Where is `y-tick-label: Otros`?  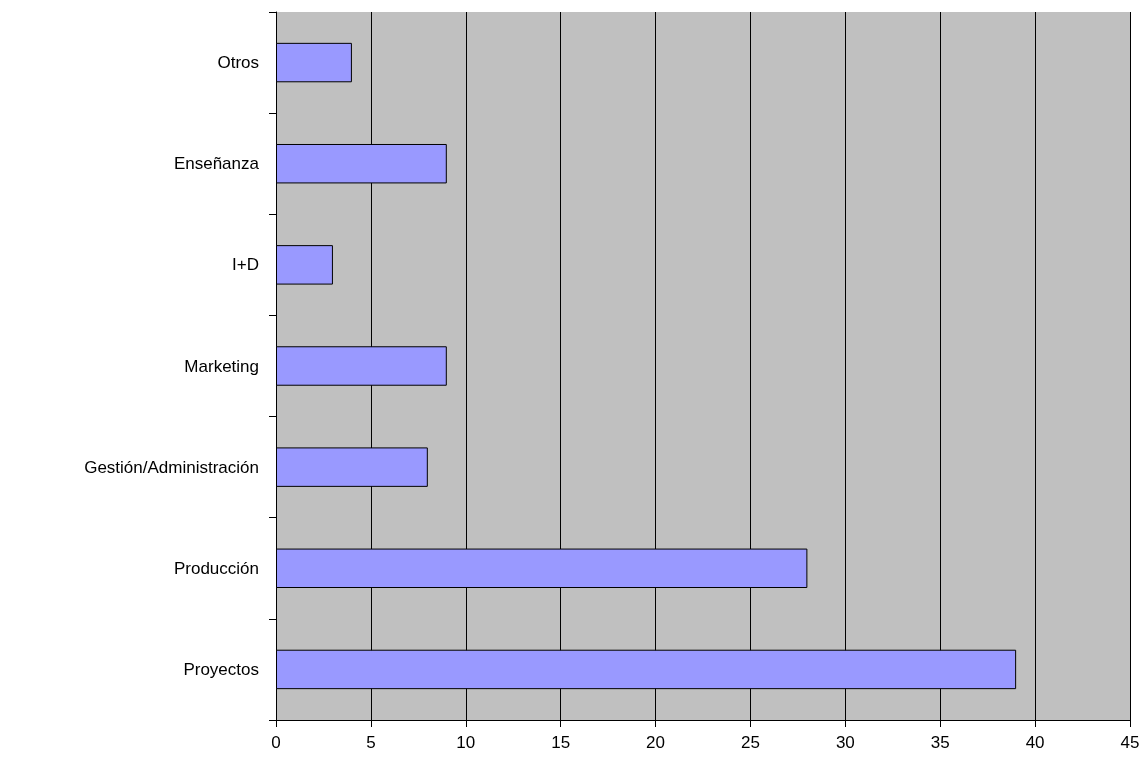 y-tick-label: Otros is located at coordinates (238, 63).